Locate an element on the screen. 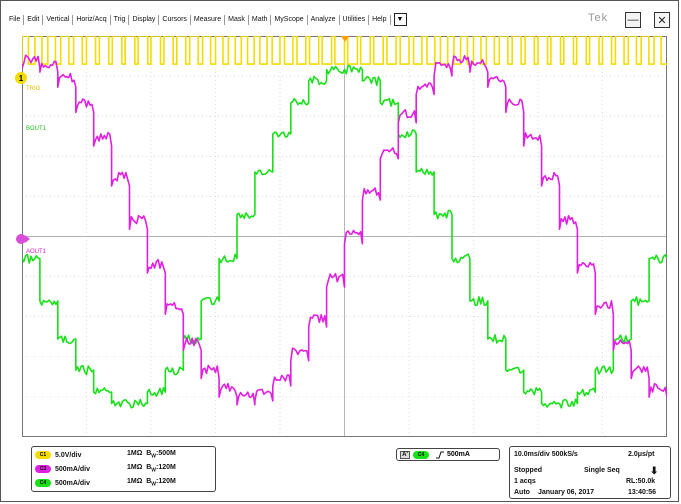 This screenshot has width=681, height=504. c1-bw-sub: W is located at coordinates (154, 456).